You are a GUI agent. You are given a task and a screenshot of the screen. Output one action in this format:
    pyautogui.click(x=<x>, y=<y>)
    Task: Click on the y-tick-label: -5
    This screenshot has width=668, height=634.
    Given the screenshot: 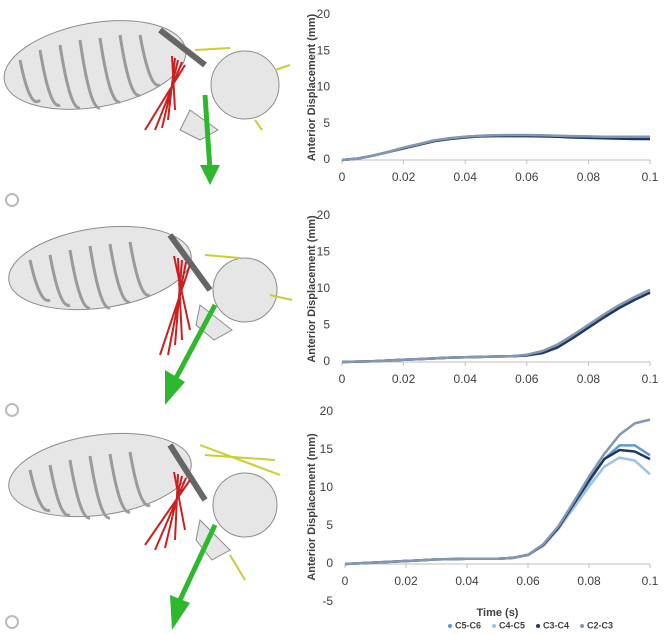 What is the action you would take?
    pyautogui.click(x=327, y=601)
    